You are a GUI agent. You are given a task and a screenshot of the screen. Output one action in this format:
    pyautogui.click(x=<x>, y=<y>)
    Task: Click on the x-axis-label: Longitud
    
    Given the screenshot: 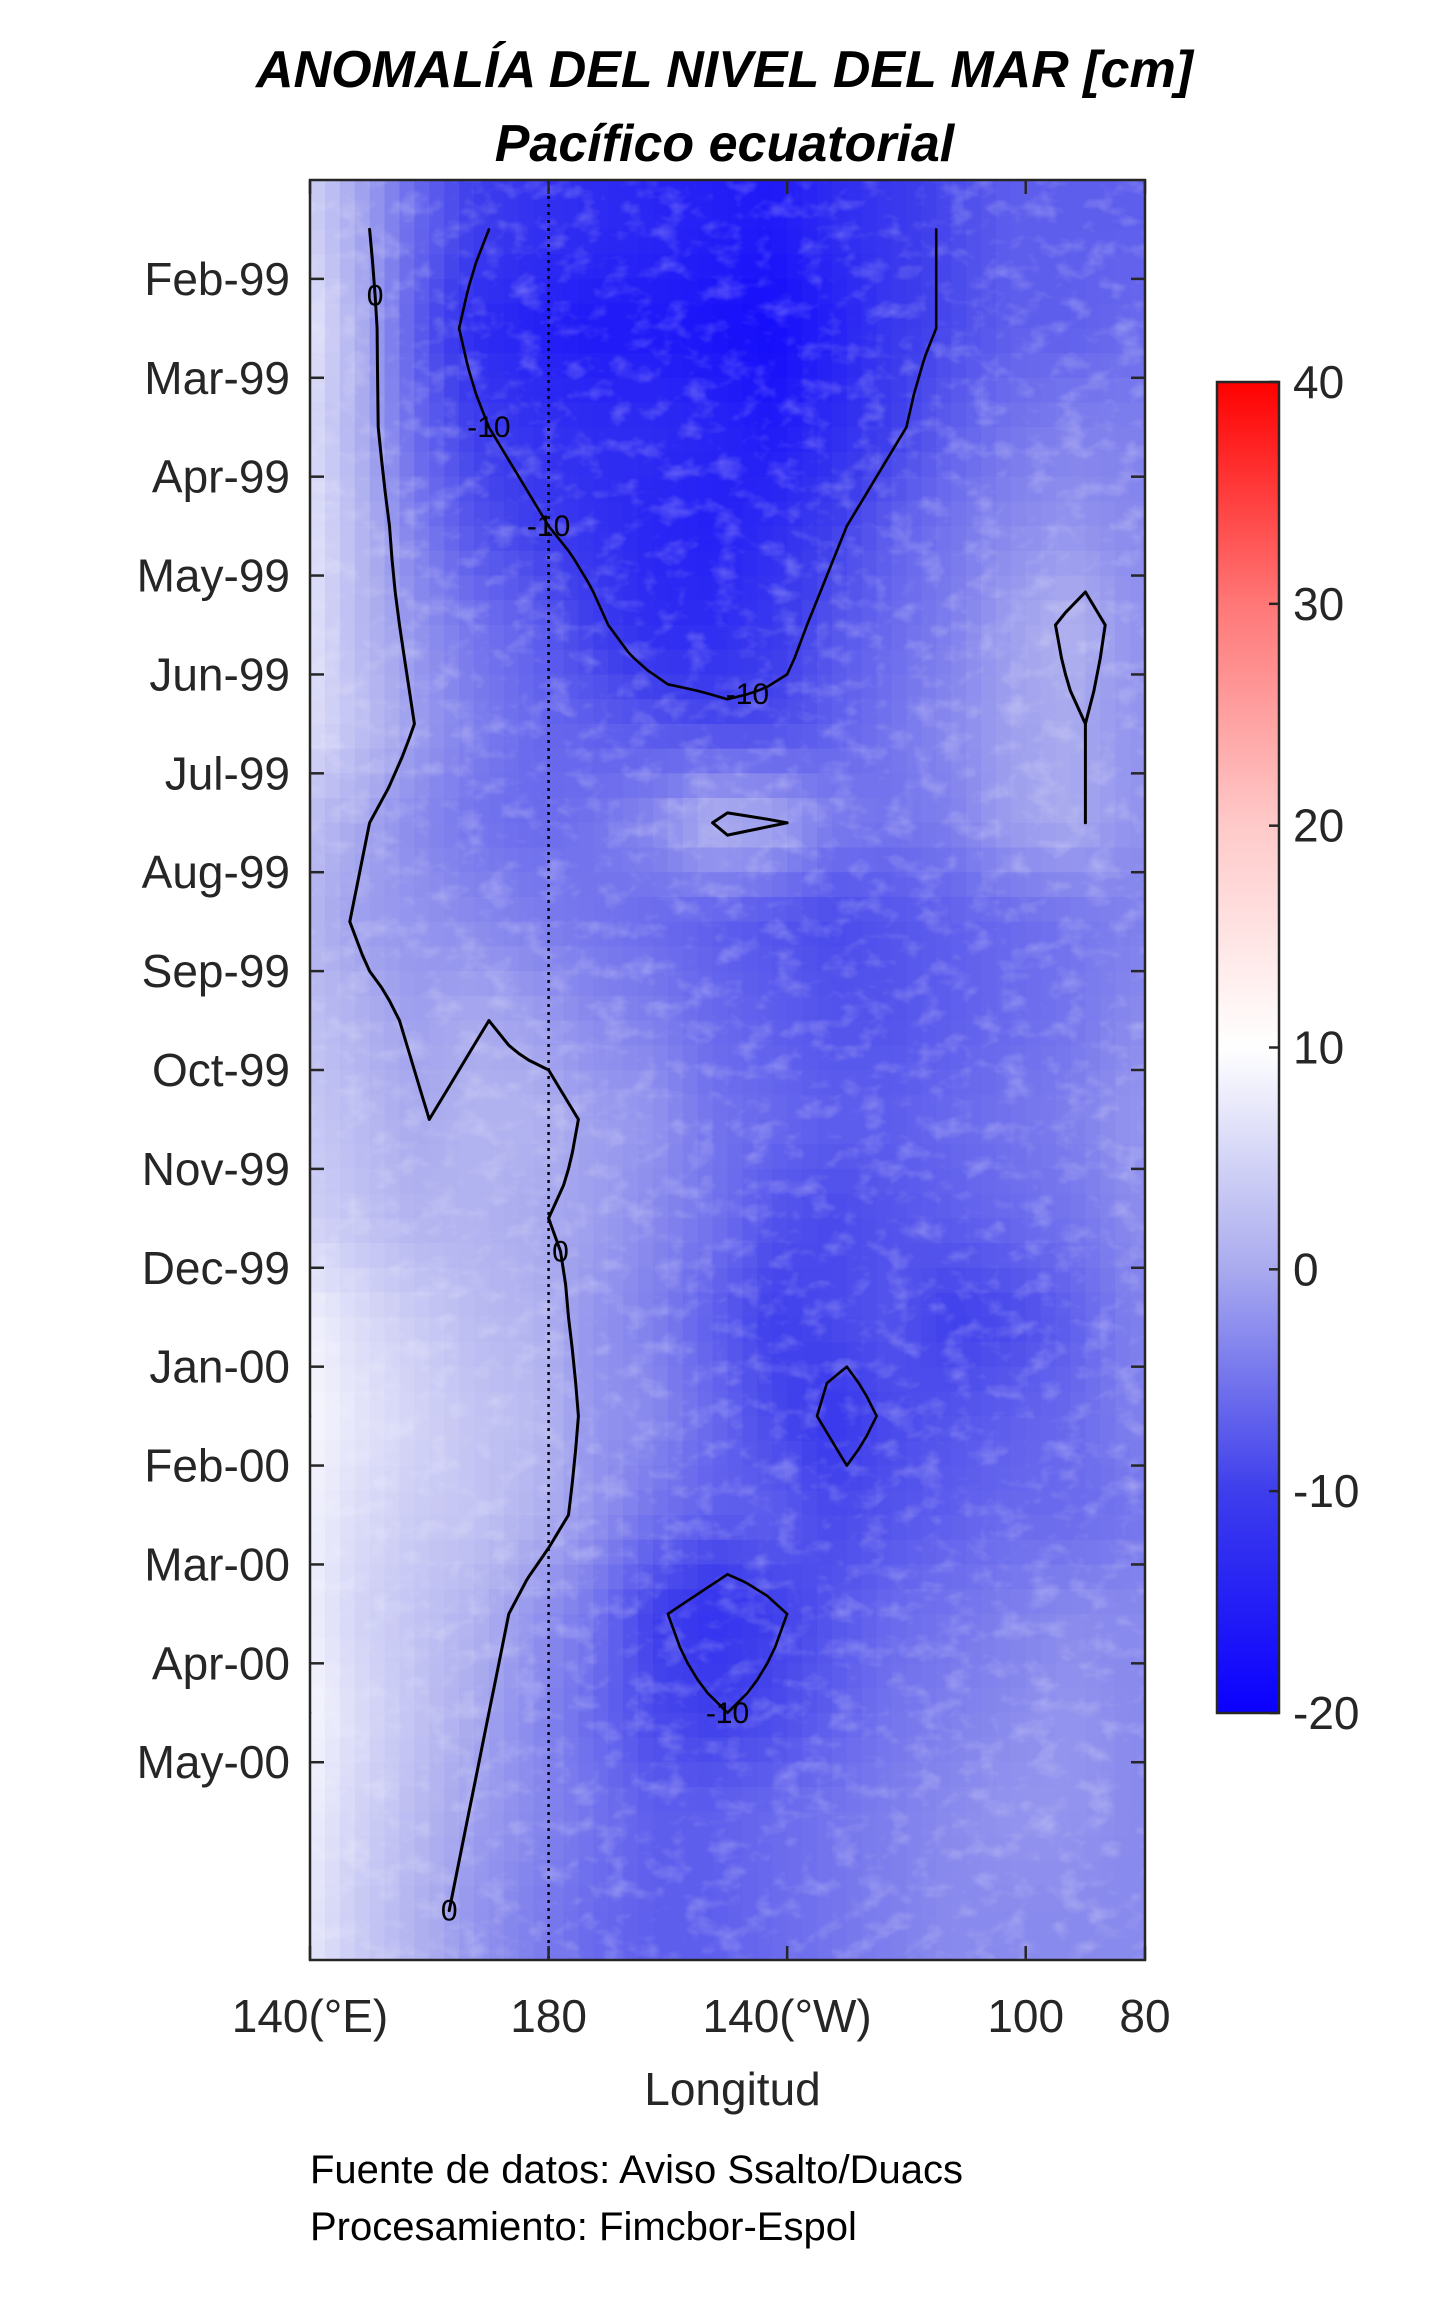 What is the action you would take?
    pyautogui.click(x=732, y=2089)
    